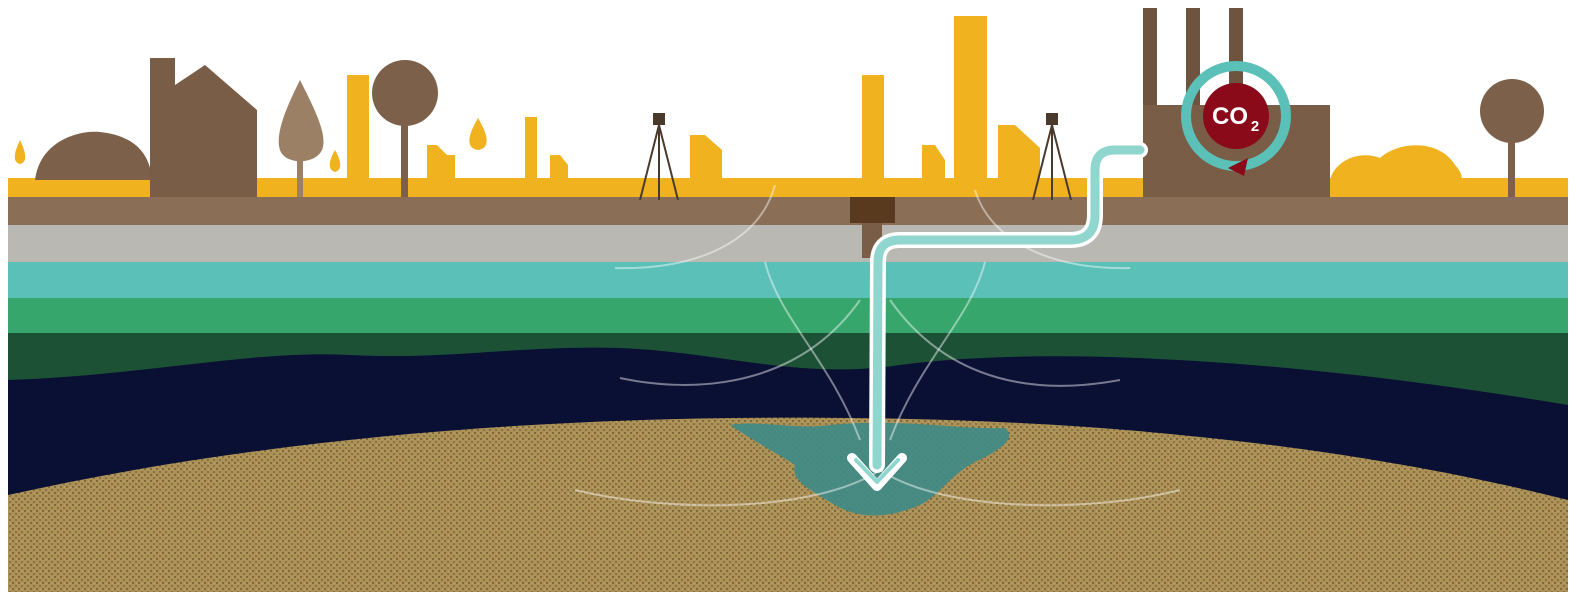  What do you see at coordinates (788, 244) in the screenshot?
I see `grey-layer` at bounding box center [788, 244].